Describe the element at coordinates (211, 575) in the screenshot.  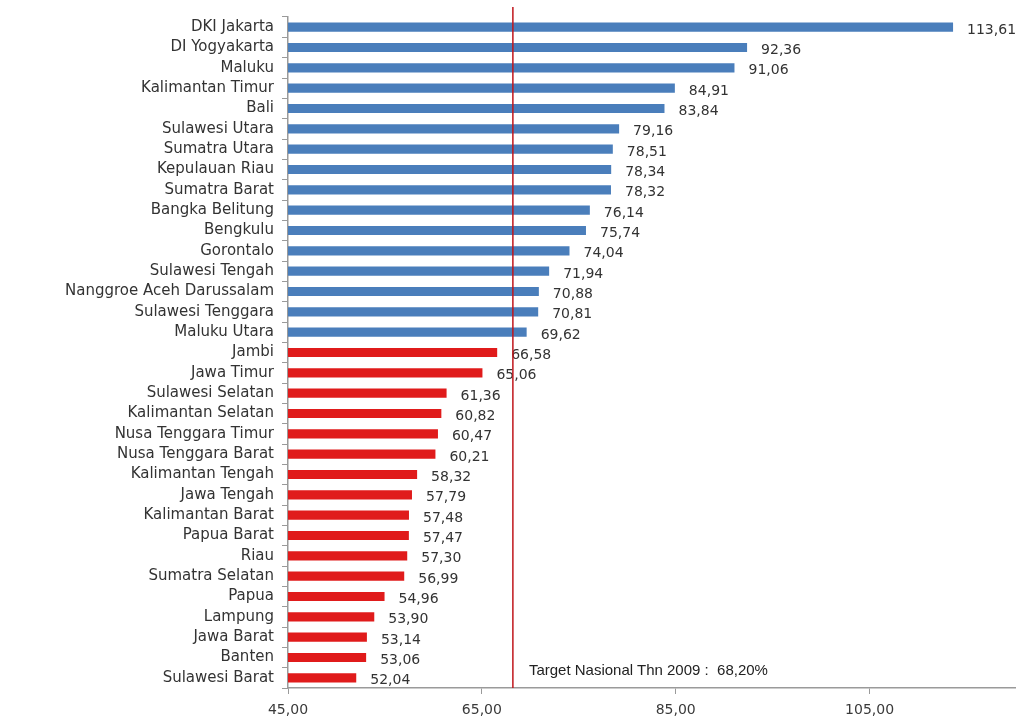
I see `y-tick-label: Sumatra Selatan` at that location.